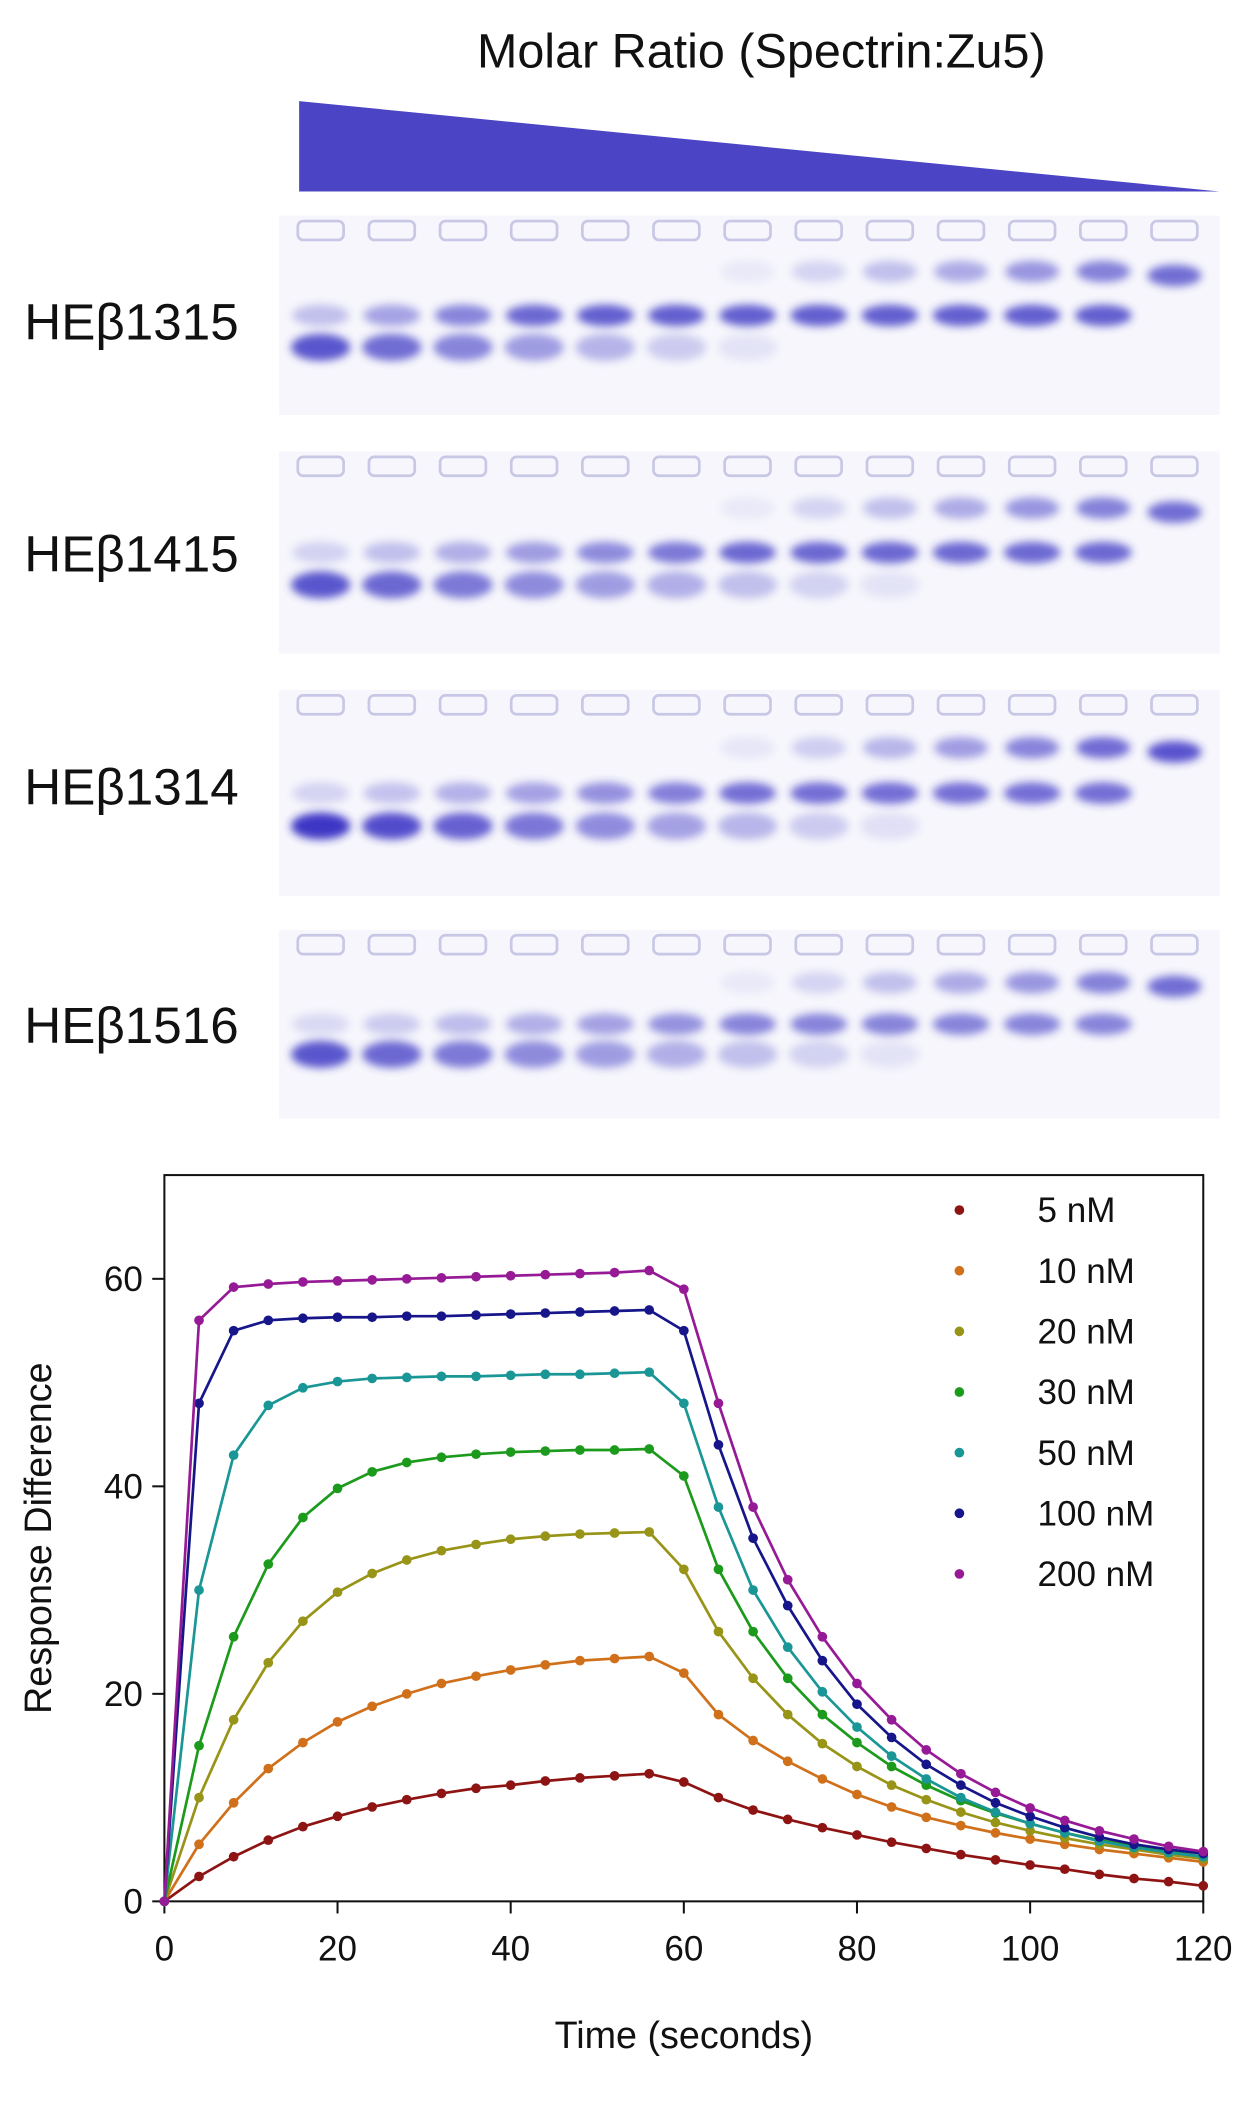 This screenshot has width=1241, height=2113. What do you see at coordinates (1096, 1513) in the screenshot?
I see `legend-label: 100 nM` at bounding box center [1096, 1513].